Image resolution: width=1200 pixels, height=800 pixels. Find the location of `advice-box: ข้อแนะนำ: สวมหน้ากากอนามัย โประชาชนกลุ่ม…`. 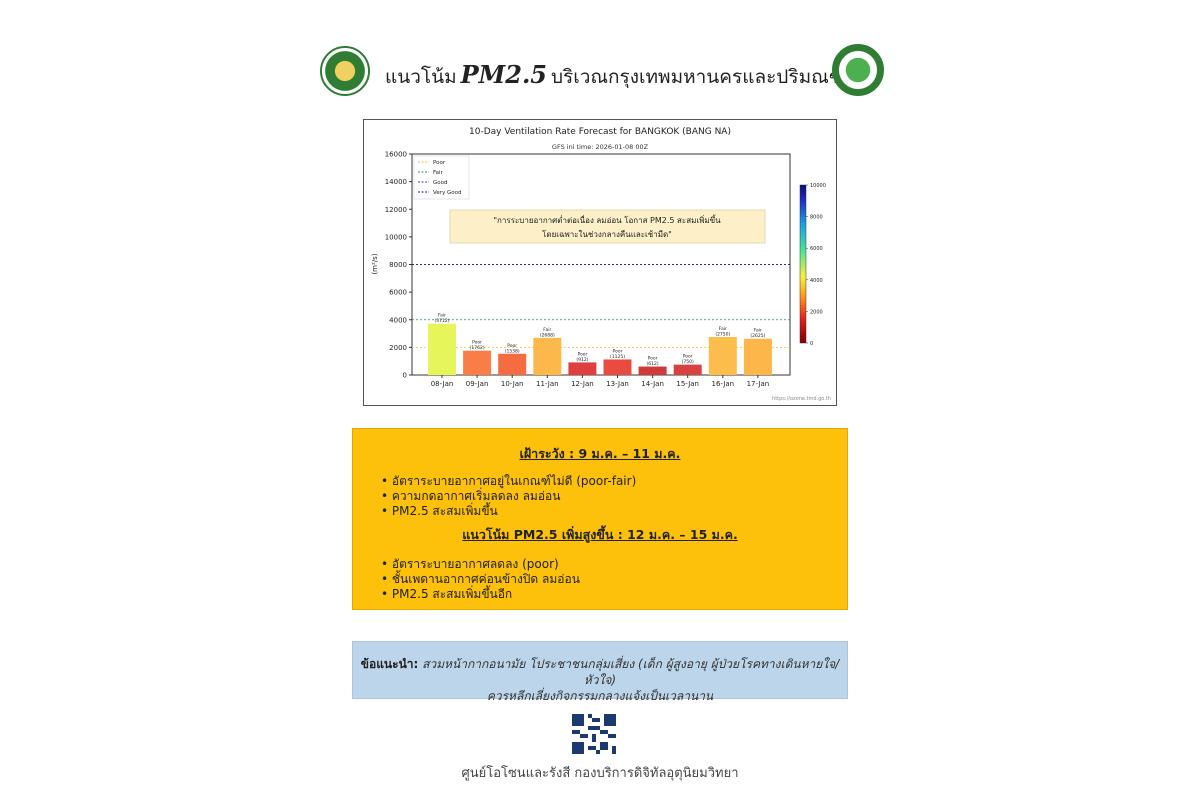

advice-box: ข้อแนะนำ: สวมหน้ากากอนามัย โประชาชนกลุ่ม… is located at coordinates (600, 672).